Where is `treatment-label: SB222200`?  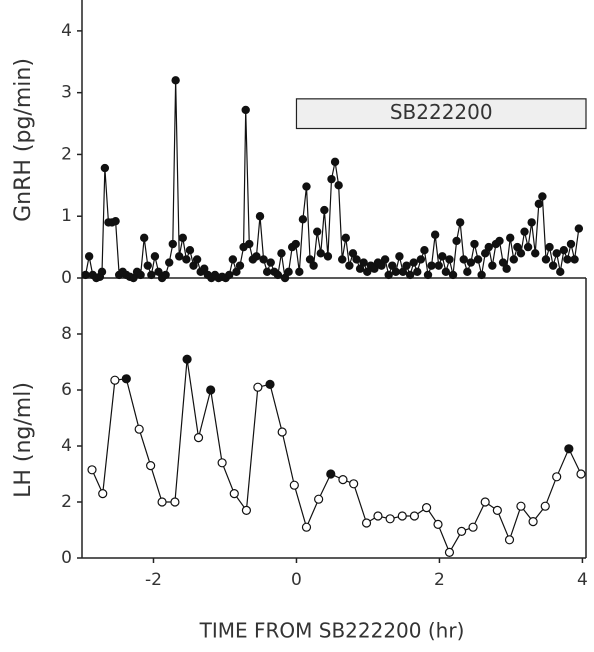 treatment-label: SB222200 is located at coordinates (441, 112).